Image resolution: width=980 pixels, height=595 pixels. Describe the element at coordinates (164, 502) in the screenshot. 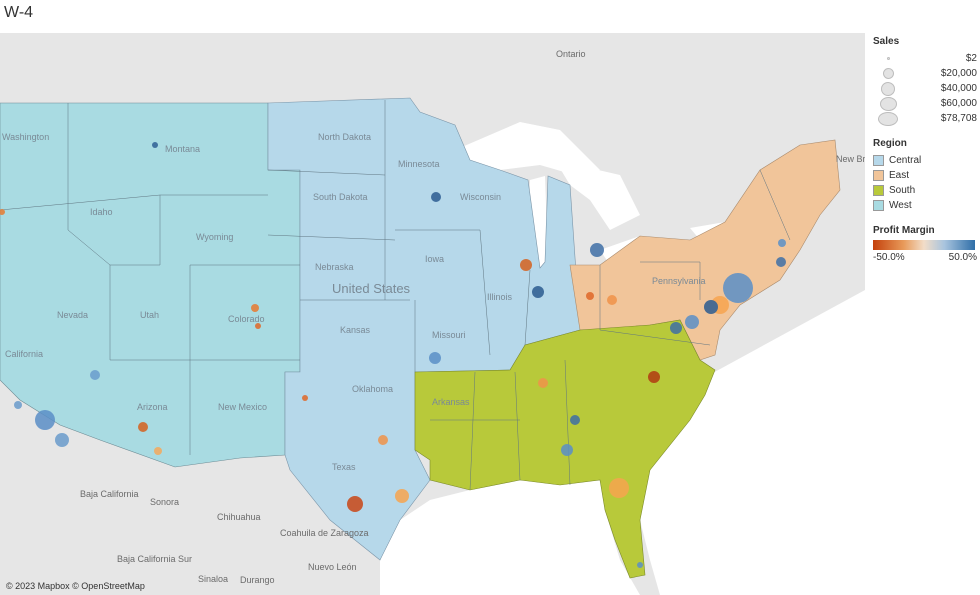

I see `geo-label-sonora: Sonora` at that location.